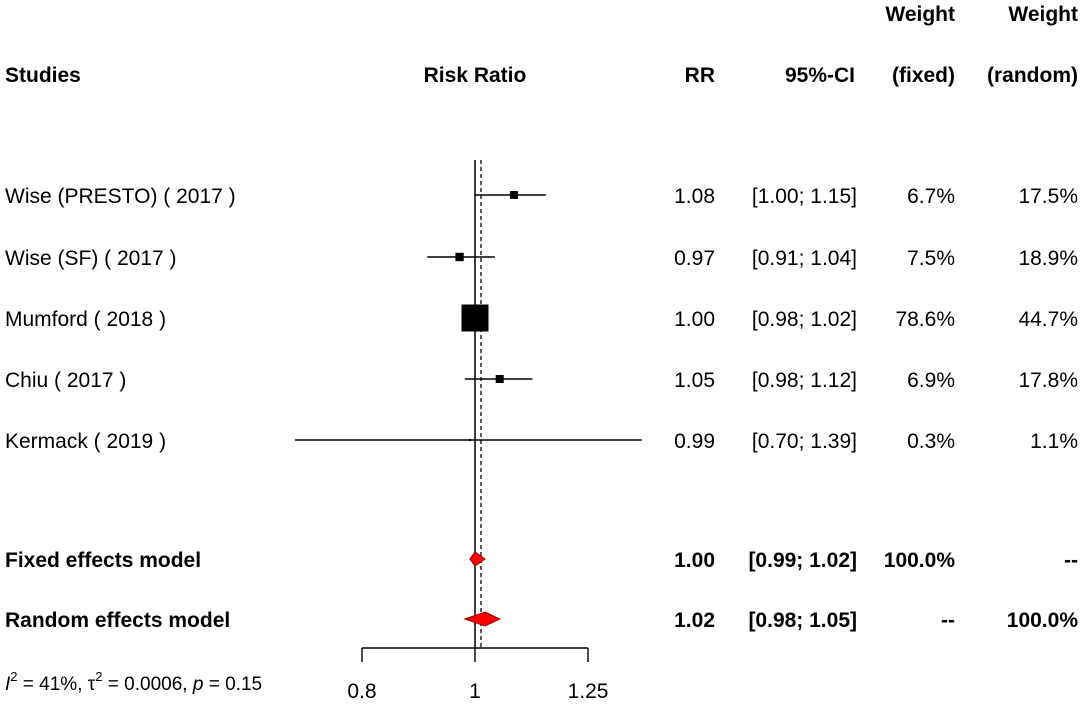  What do you see at coordinates (153, 684) in the screenshot?
I see `tau2-value: 0.0006` at bounding box center [153, 684].